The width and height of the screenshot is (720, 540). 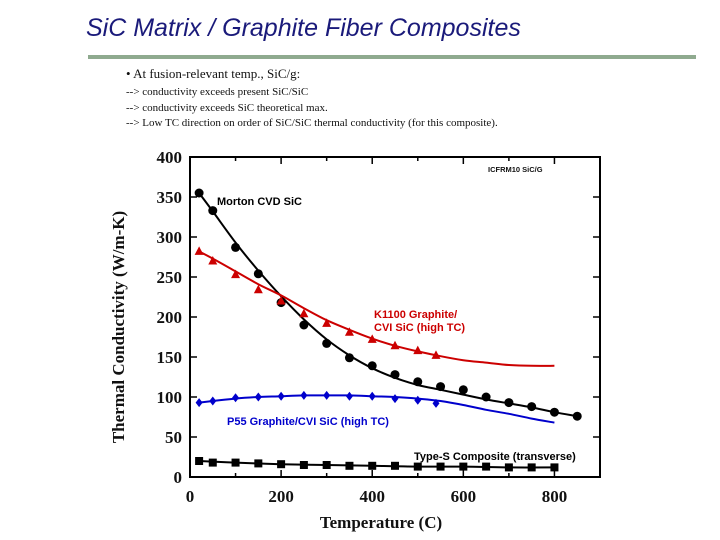 I want to click on y-tick-label: 400, so click(x=170, y=157).